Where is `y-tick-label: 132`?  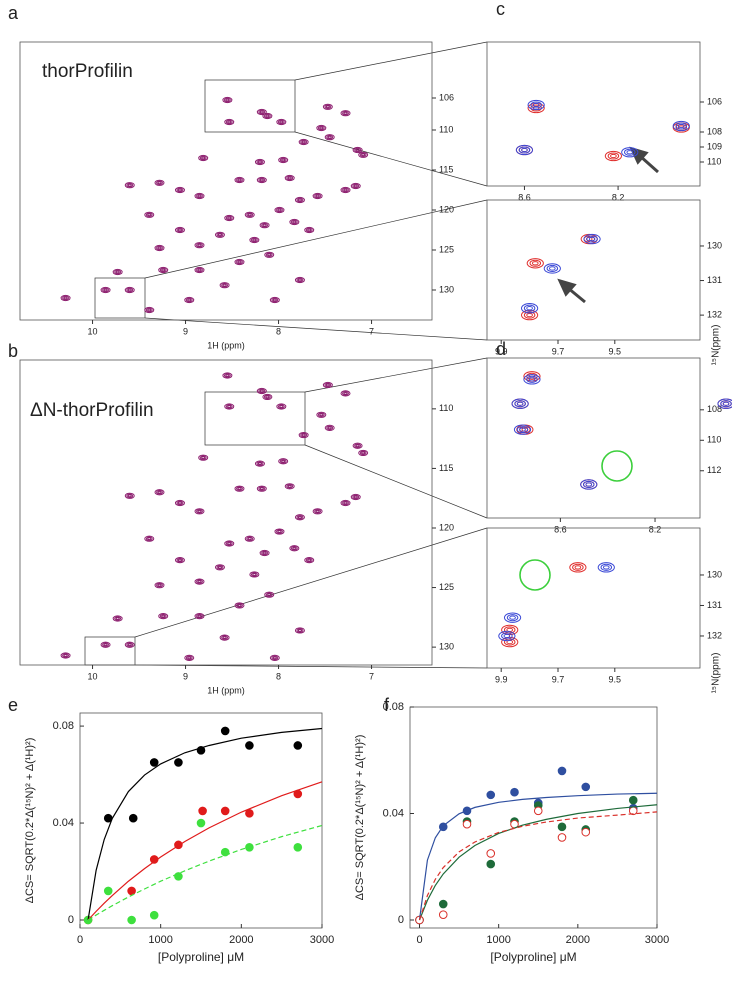 y-tick-label: 132 is located at coordinates (714, 635).